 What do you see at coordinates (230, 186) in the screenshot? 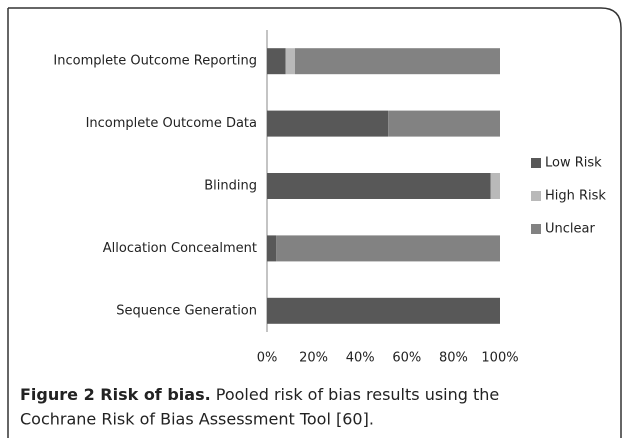
I see `y-tick-label: Blinding` at bounding box center [230, 186].